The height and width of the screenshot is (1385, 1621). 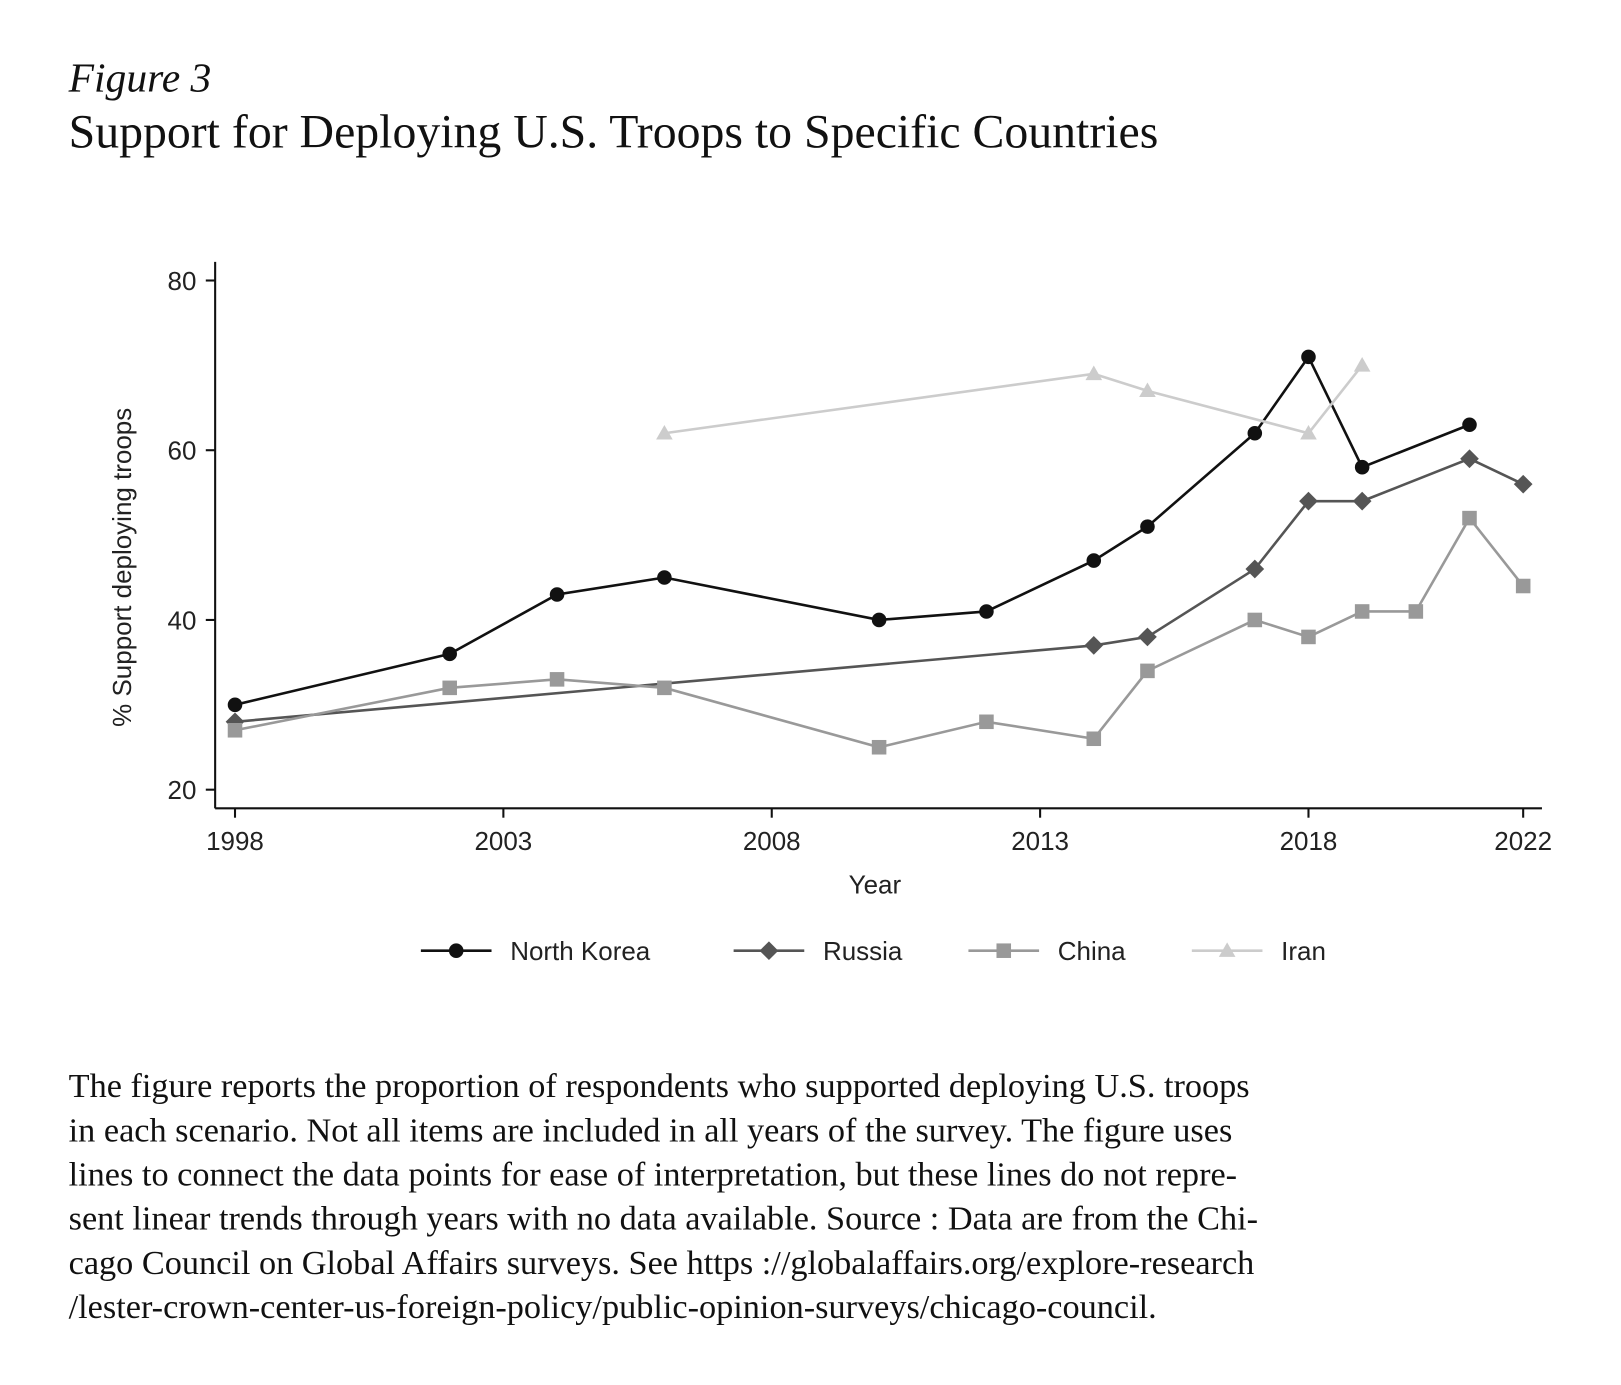 What do you see at coordinates (1303, 951) in the screenshot?
I see `legend-label: Iran` at bounding box center [1303, 951].